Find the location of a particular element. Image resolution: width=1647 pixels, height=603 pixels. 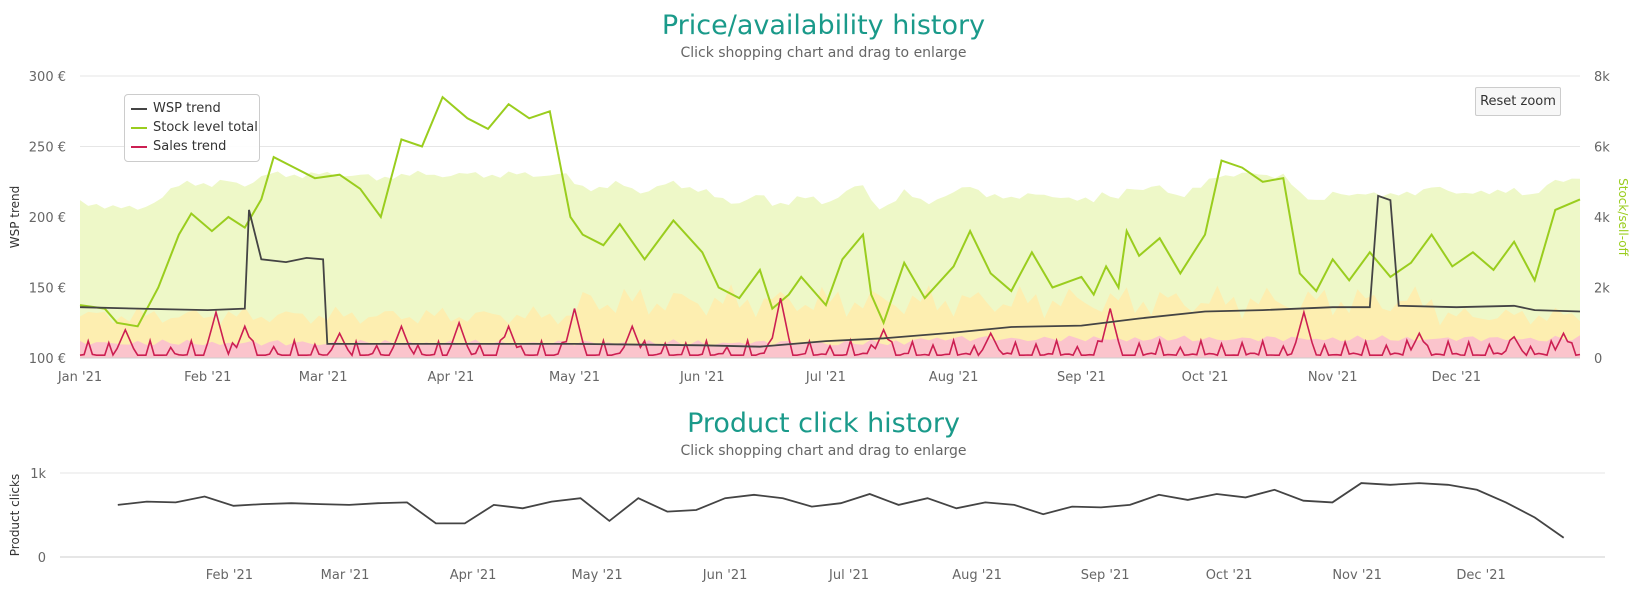

chart2-x-tick-label: Jul '21 is located at coordinates (848, 575).